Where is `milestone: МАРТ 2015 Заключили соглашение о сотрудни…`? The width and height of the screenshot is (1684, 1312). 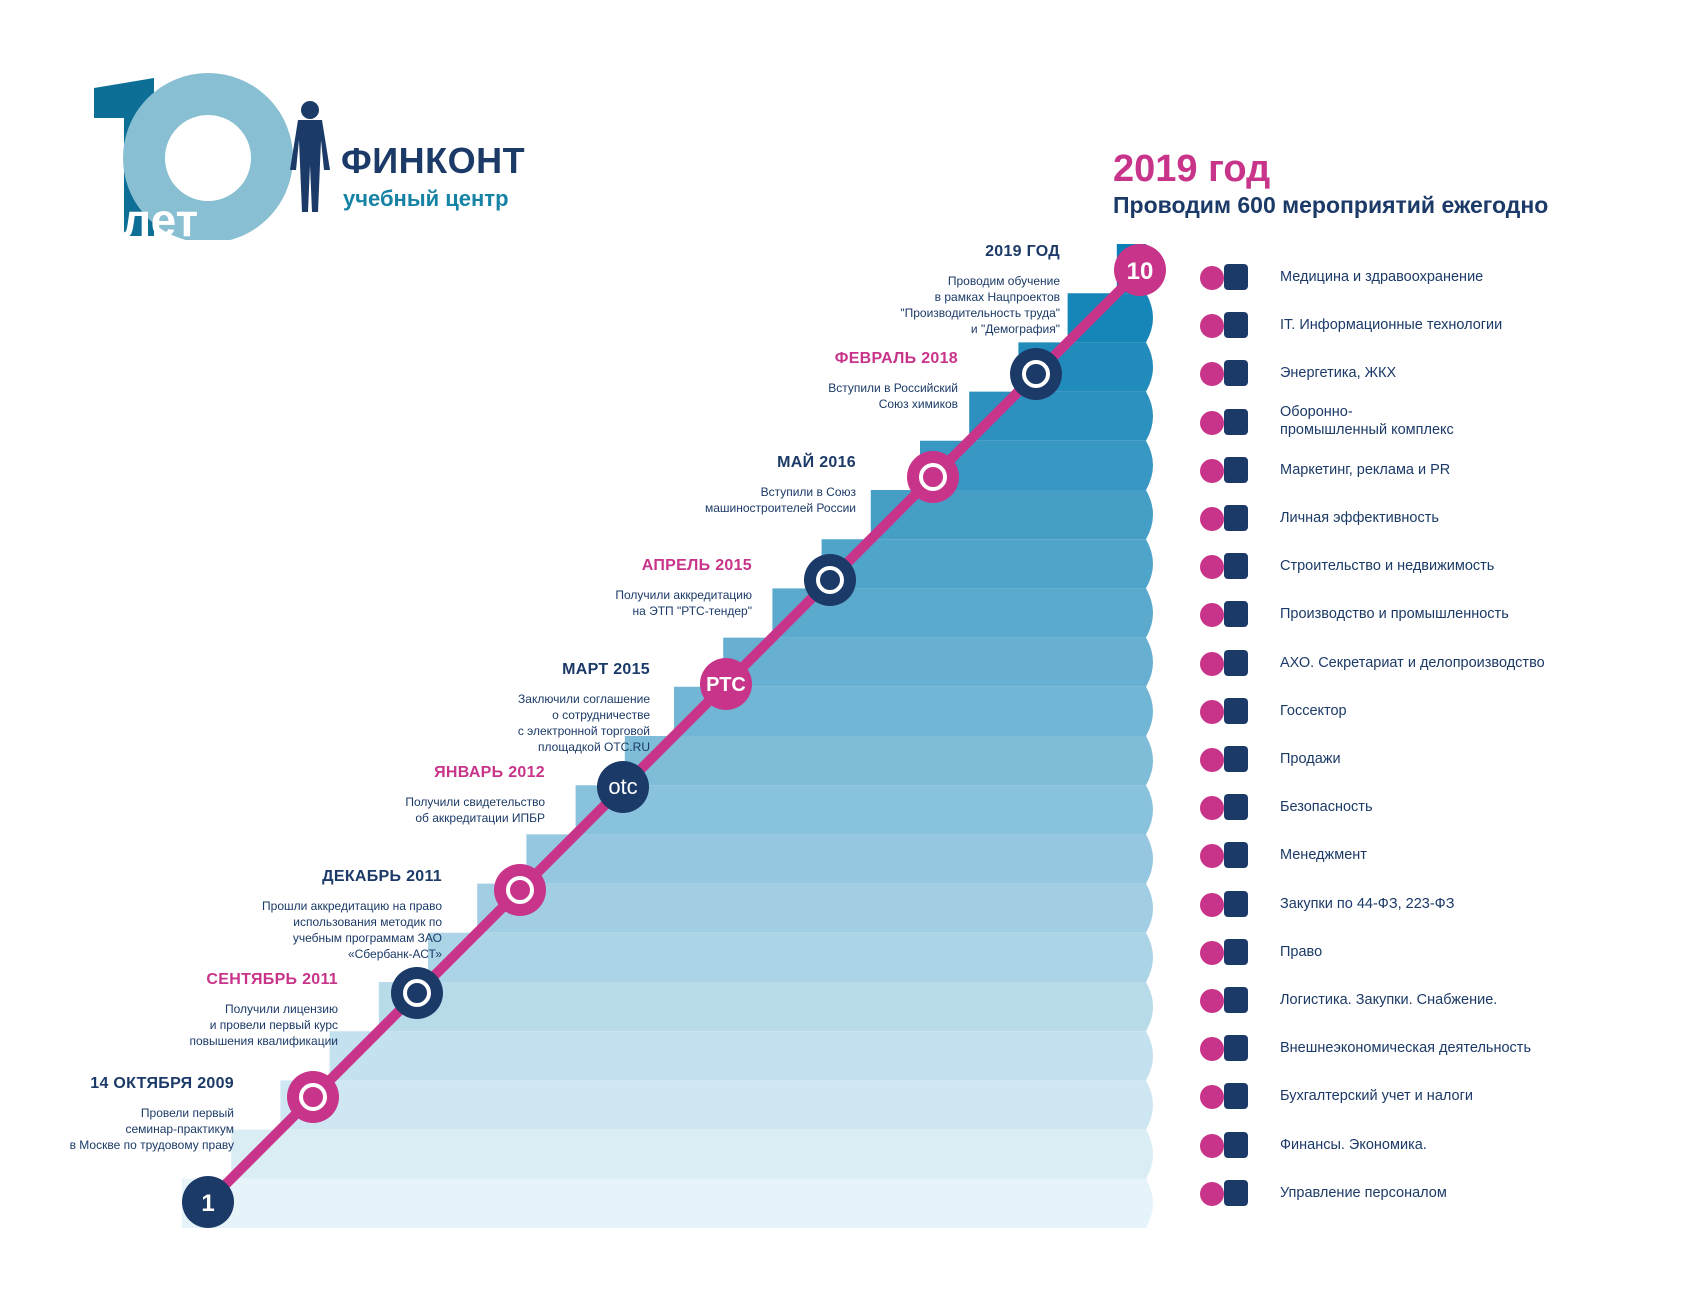
milestone: МАРТ 2015 Заключили соглашение о сотрудни… is located at coordinates (584, 708).